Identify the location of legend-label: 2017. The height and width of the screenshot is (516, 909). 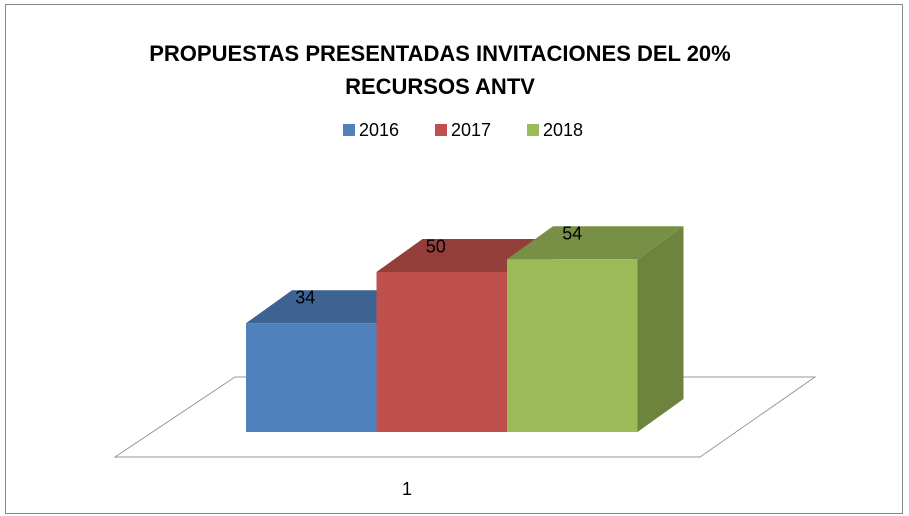
(471, 130).